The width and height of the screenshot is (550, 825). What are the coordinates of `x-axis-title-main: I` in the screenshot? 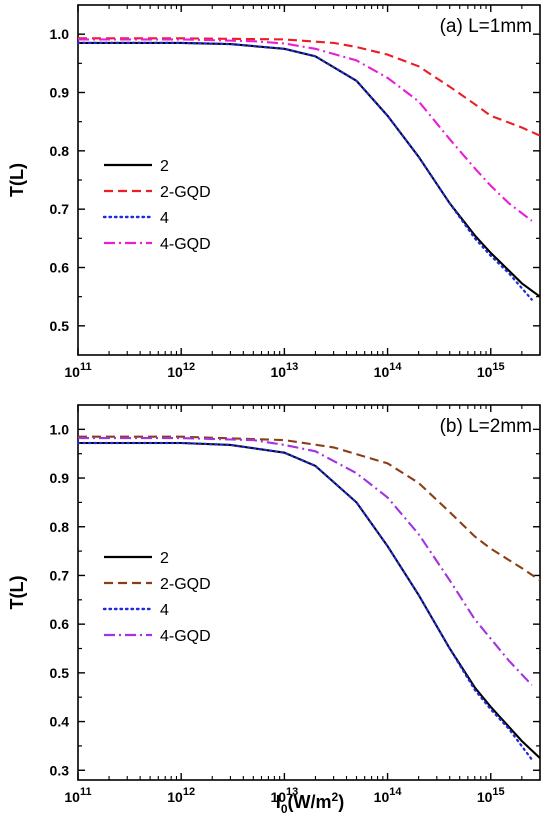 It's located at (278, 802).